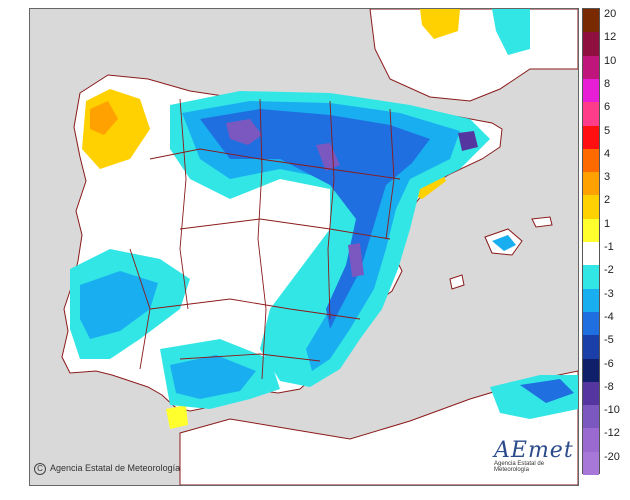  I want to click on copyright-icon: C, so click(40, 469).